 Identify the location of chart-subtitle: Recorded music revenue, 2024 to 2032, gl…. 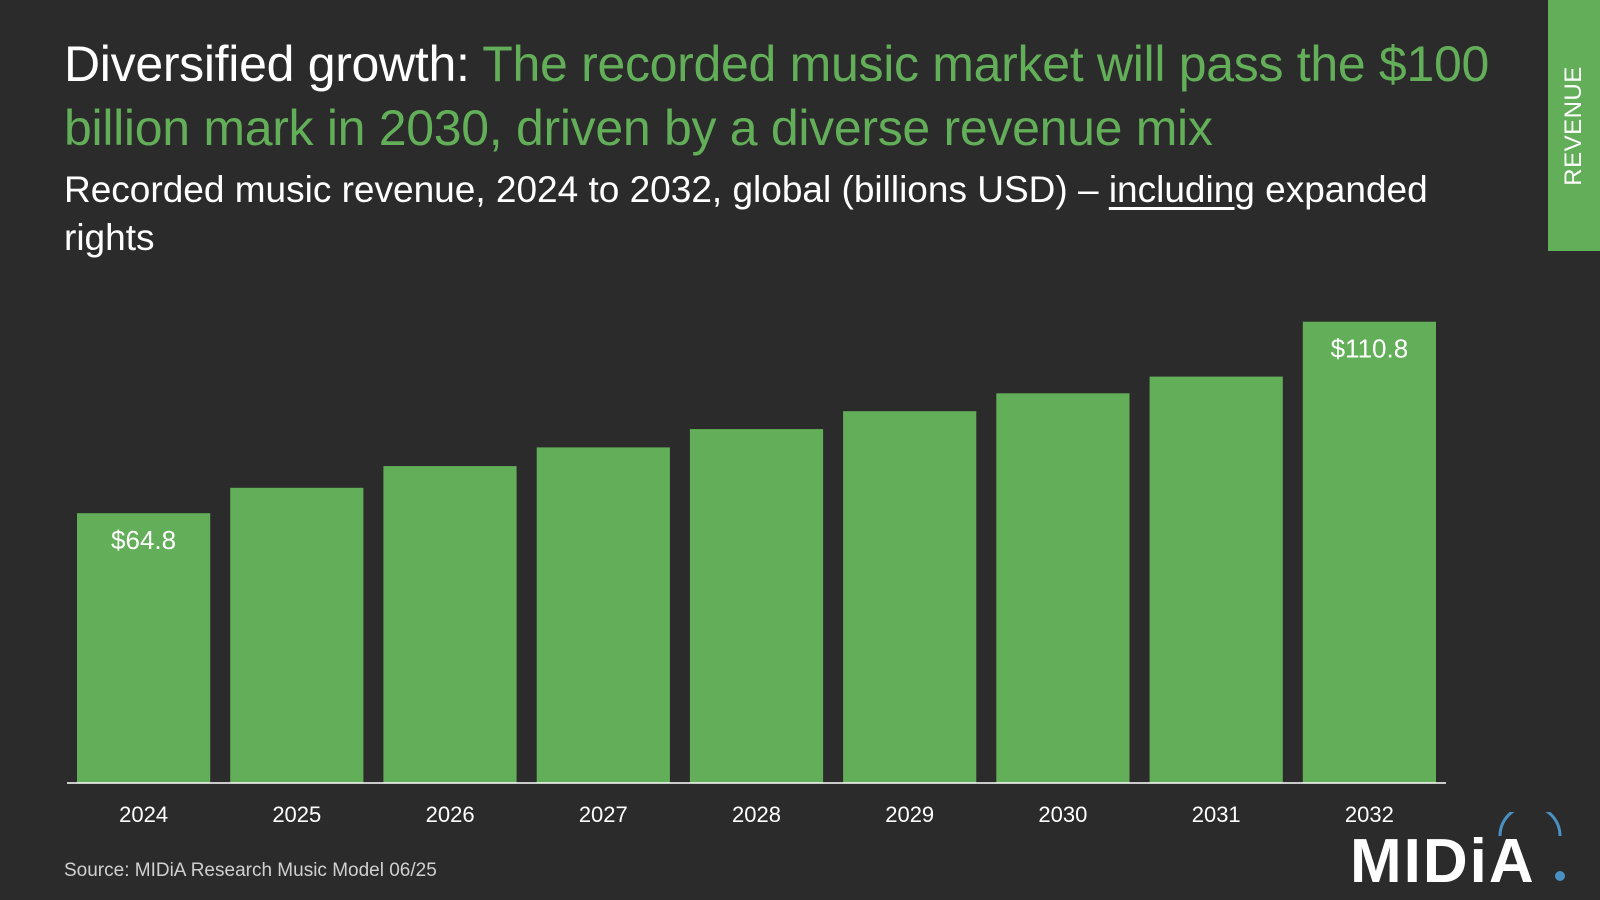
(774, 214).